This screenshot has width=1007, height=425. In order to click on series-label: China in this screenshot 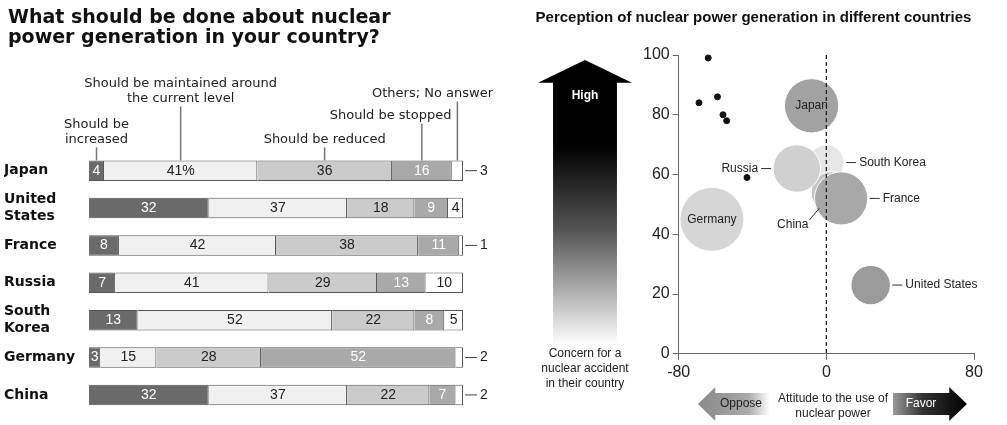, I will do `click(793, 224)`.